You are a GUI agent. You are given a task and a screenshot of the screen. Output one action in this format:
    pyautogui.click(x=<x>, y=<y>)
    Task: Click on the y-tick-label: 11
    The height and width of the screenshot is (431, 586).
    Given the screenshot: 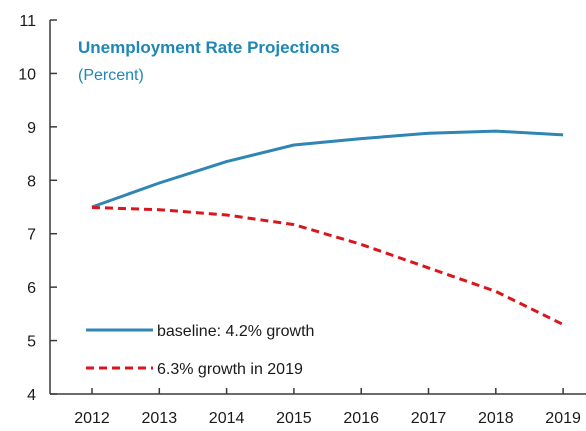 What is the action you would take?
    pyautogui.click(x=27, y=21)
    